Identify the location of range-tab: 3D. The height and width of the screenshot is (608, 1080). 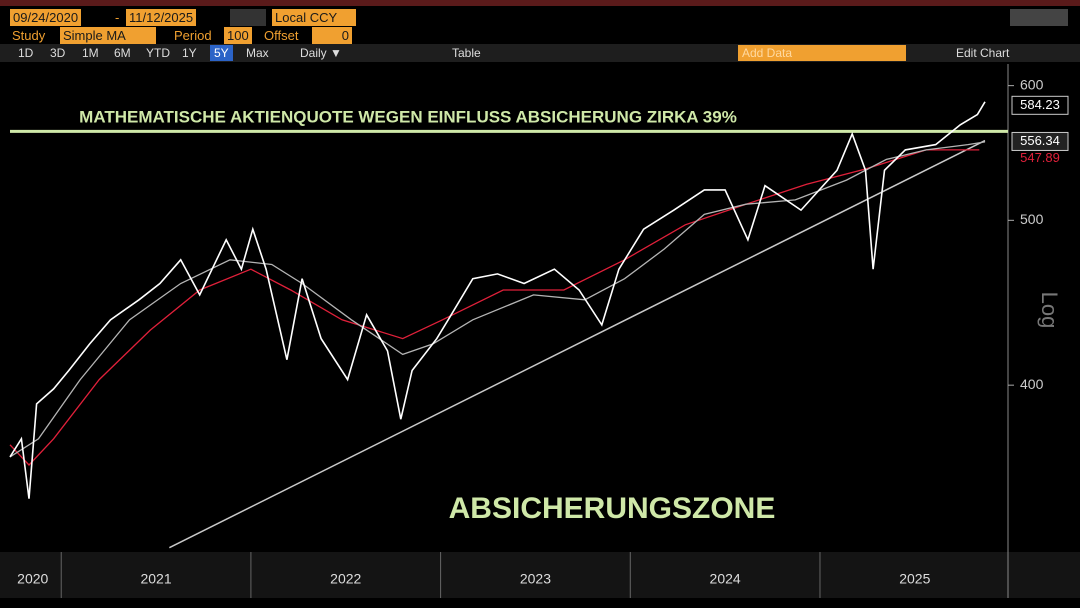
(58, 53).